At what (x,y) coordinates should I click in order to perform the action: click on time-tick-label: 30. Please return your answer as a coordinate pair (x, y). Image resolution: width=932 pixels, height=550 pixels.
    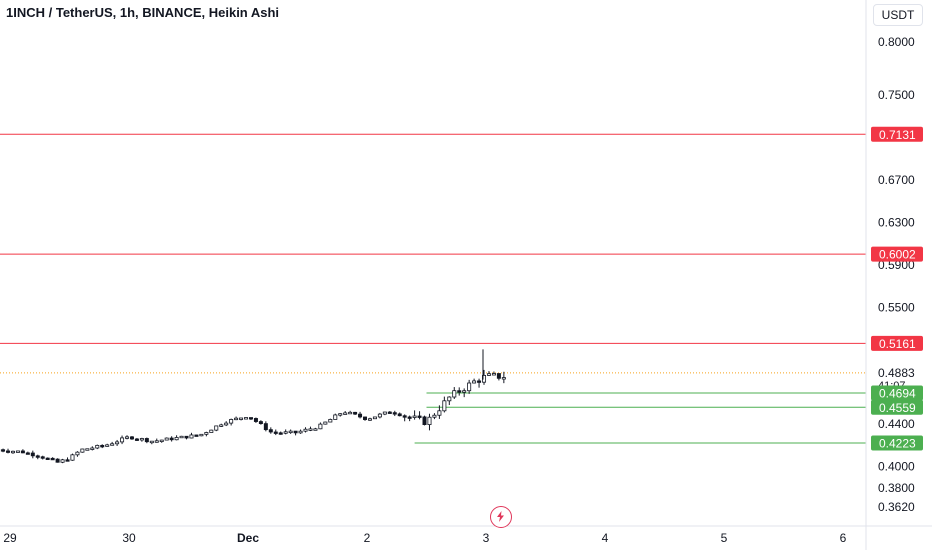
    Looking at the image, I should click on (129, 538).